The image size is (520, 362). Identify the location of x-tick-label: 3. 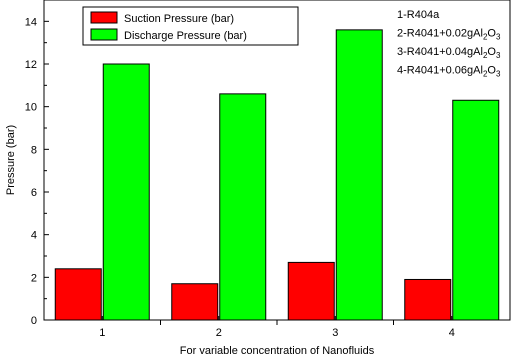
(335, 333).